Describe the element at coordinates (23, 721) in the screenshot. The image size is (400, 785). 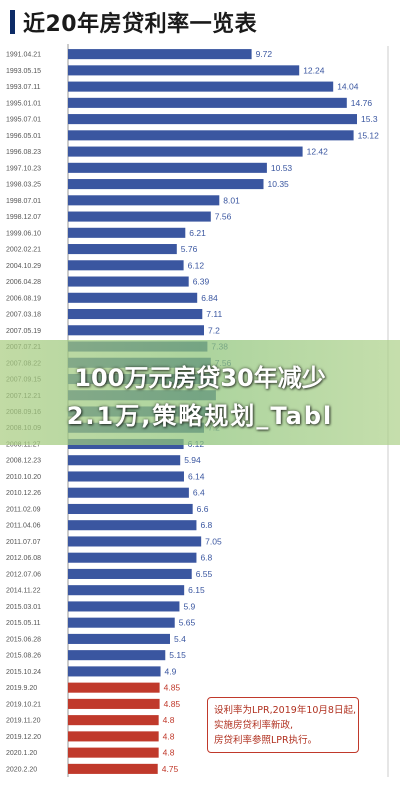
I see `category-label: 2019.11.20` at that location.